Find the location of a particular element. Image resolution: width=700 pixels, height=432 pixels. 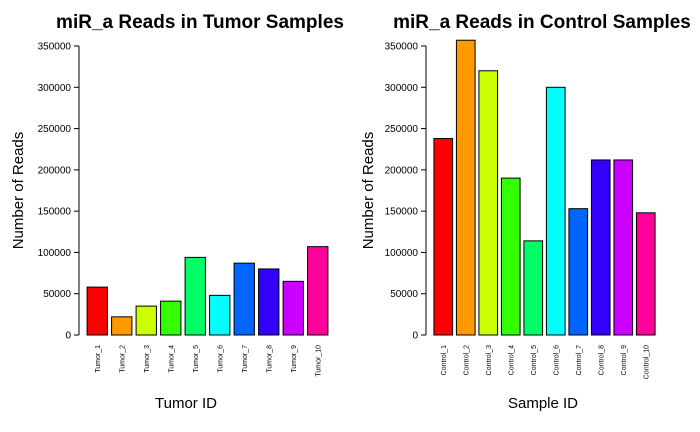

x-tick-label: Control_4 is located at coordinates (511, 360).